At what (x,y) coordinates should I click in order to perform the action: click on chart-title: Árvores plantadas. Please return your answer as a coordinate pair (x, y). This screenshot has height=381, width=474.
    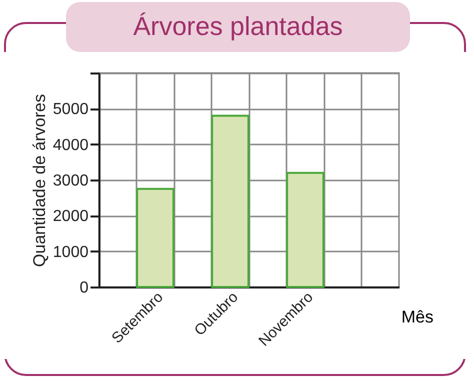
    Looking at the image, I should click on (238, 27).